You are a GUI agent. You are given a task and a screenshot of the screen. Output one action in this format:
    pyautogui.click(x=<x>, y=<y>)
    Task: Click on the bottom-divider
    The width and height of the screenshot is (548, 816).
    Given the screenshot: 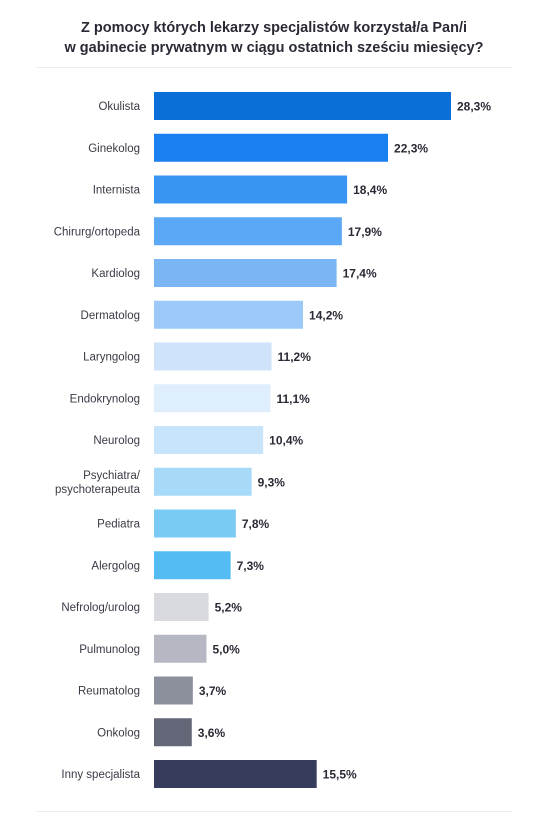 What is the action you would take?
    pyautogui.click(x=274, y=811)
    